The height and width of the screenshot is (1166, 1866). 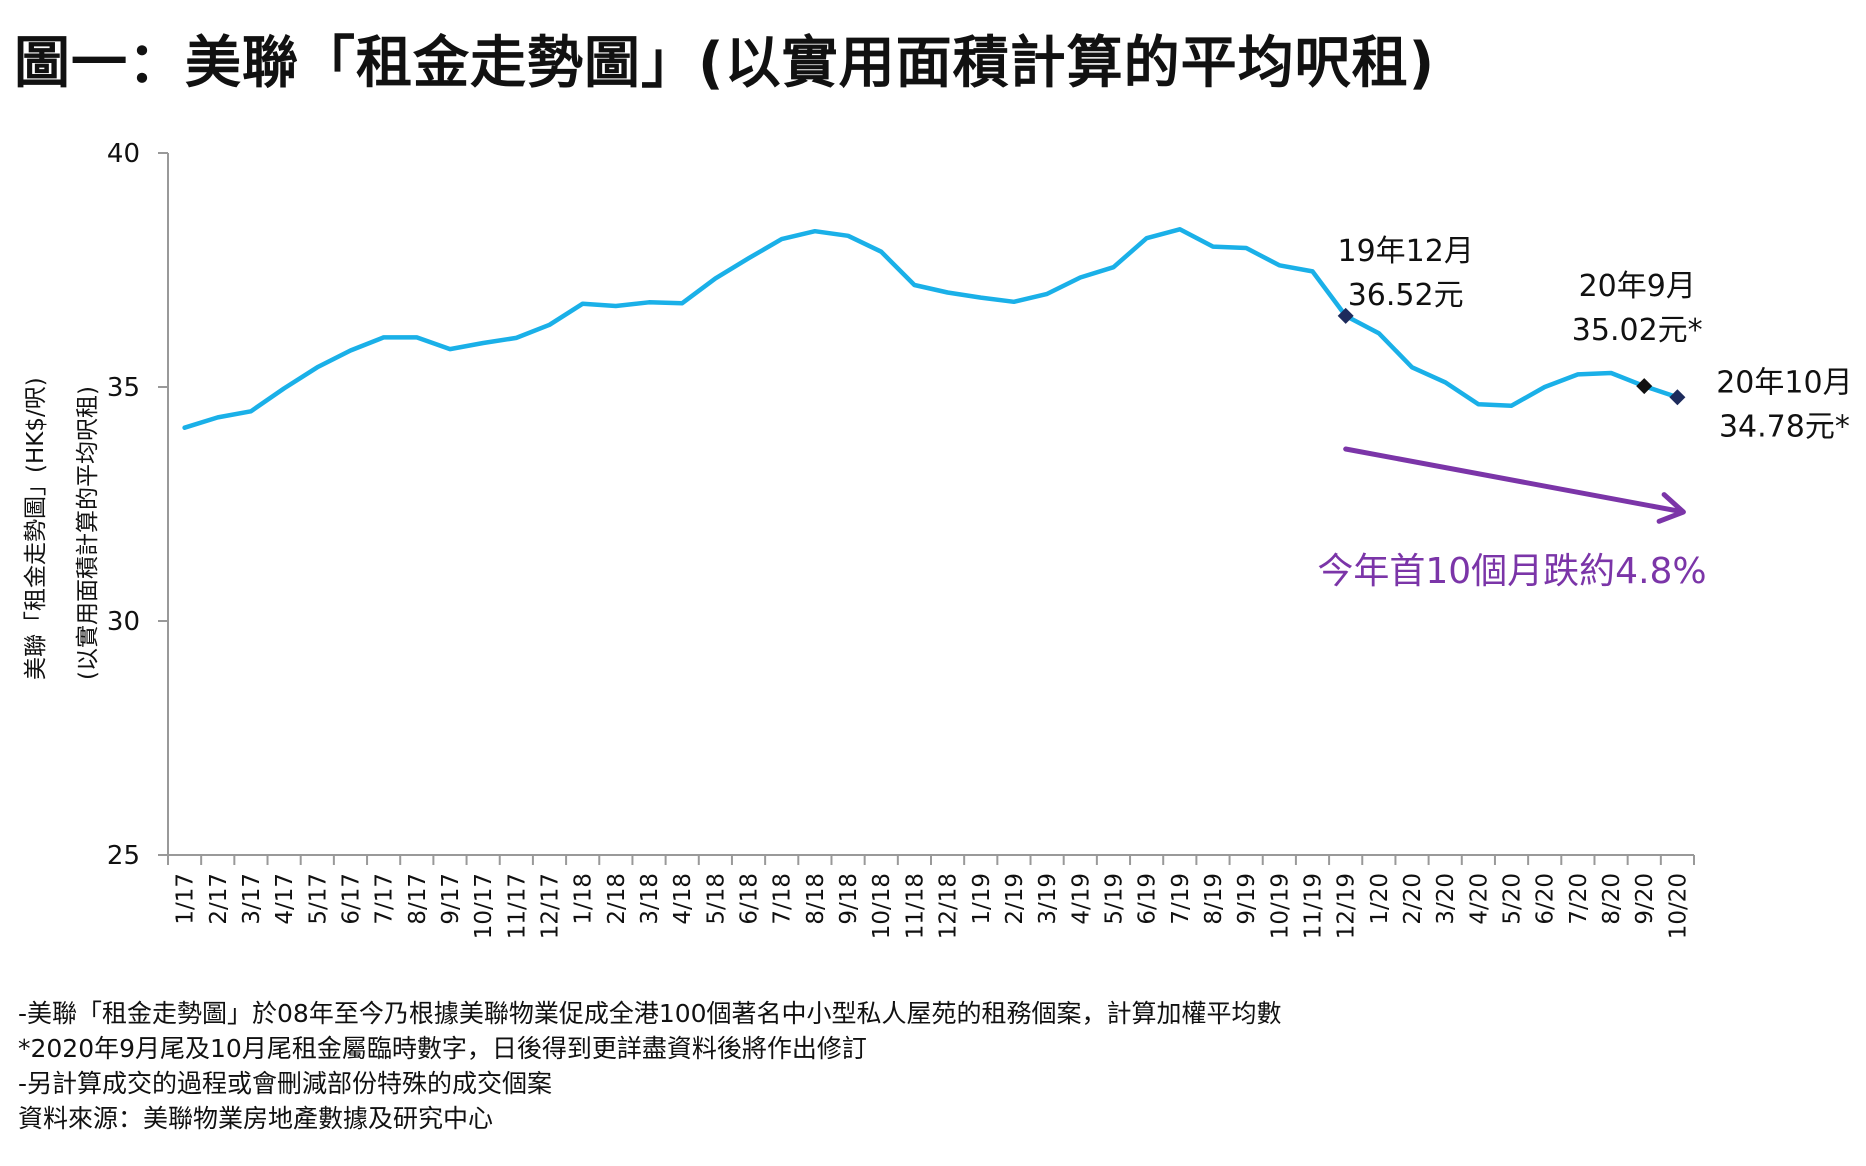 What do you see at coordinates (186, 899) in the screenshot?
I see `x-tick-label: 1/17` at bounding box center [186, 899].